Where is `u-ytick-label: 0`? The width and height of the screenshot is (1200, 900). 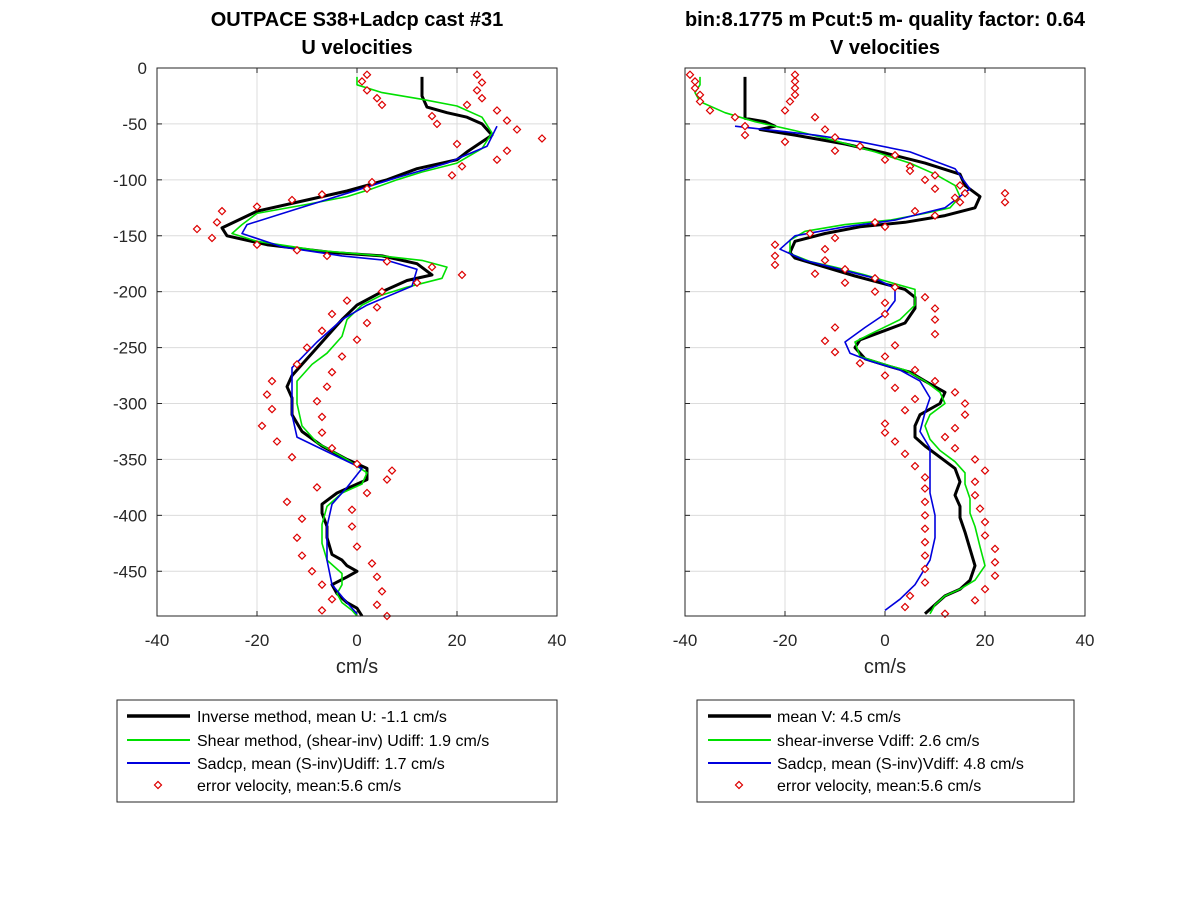
u-ytick-label: 0 is located at coordinates (142, 68).